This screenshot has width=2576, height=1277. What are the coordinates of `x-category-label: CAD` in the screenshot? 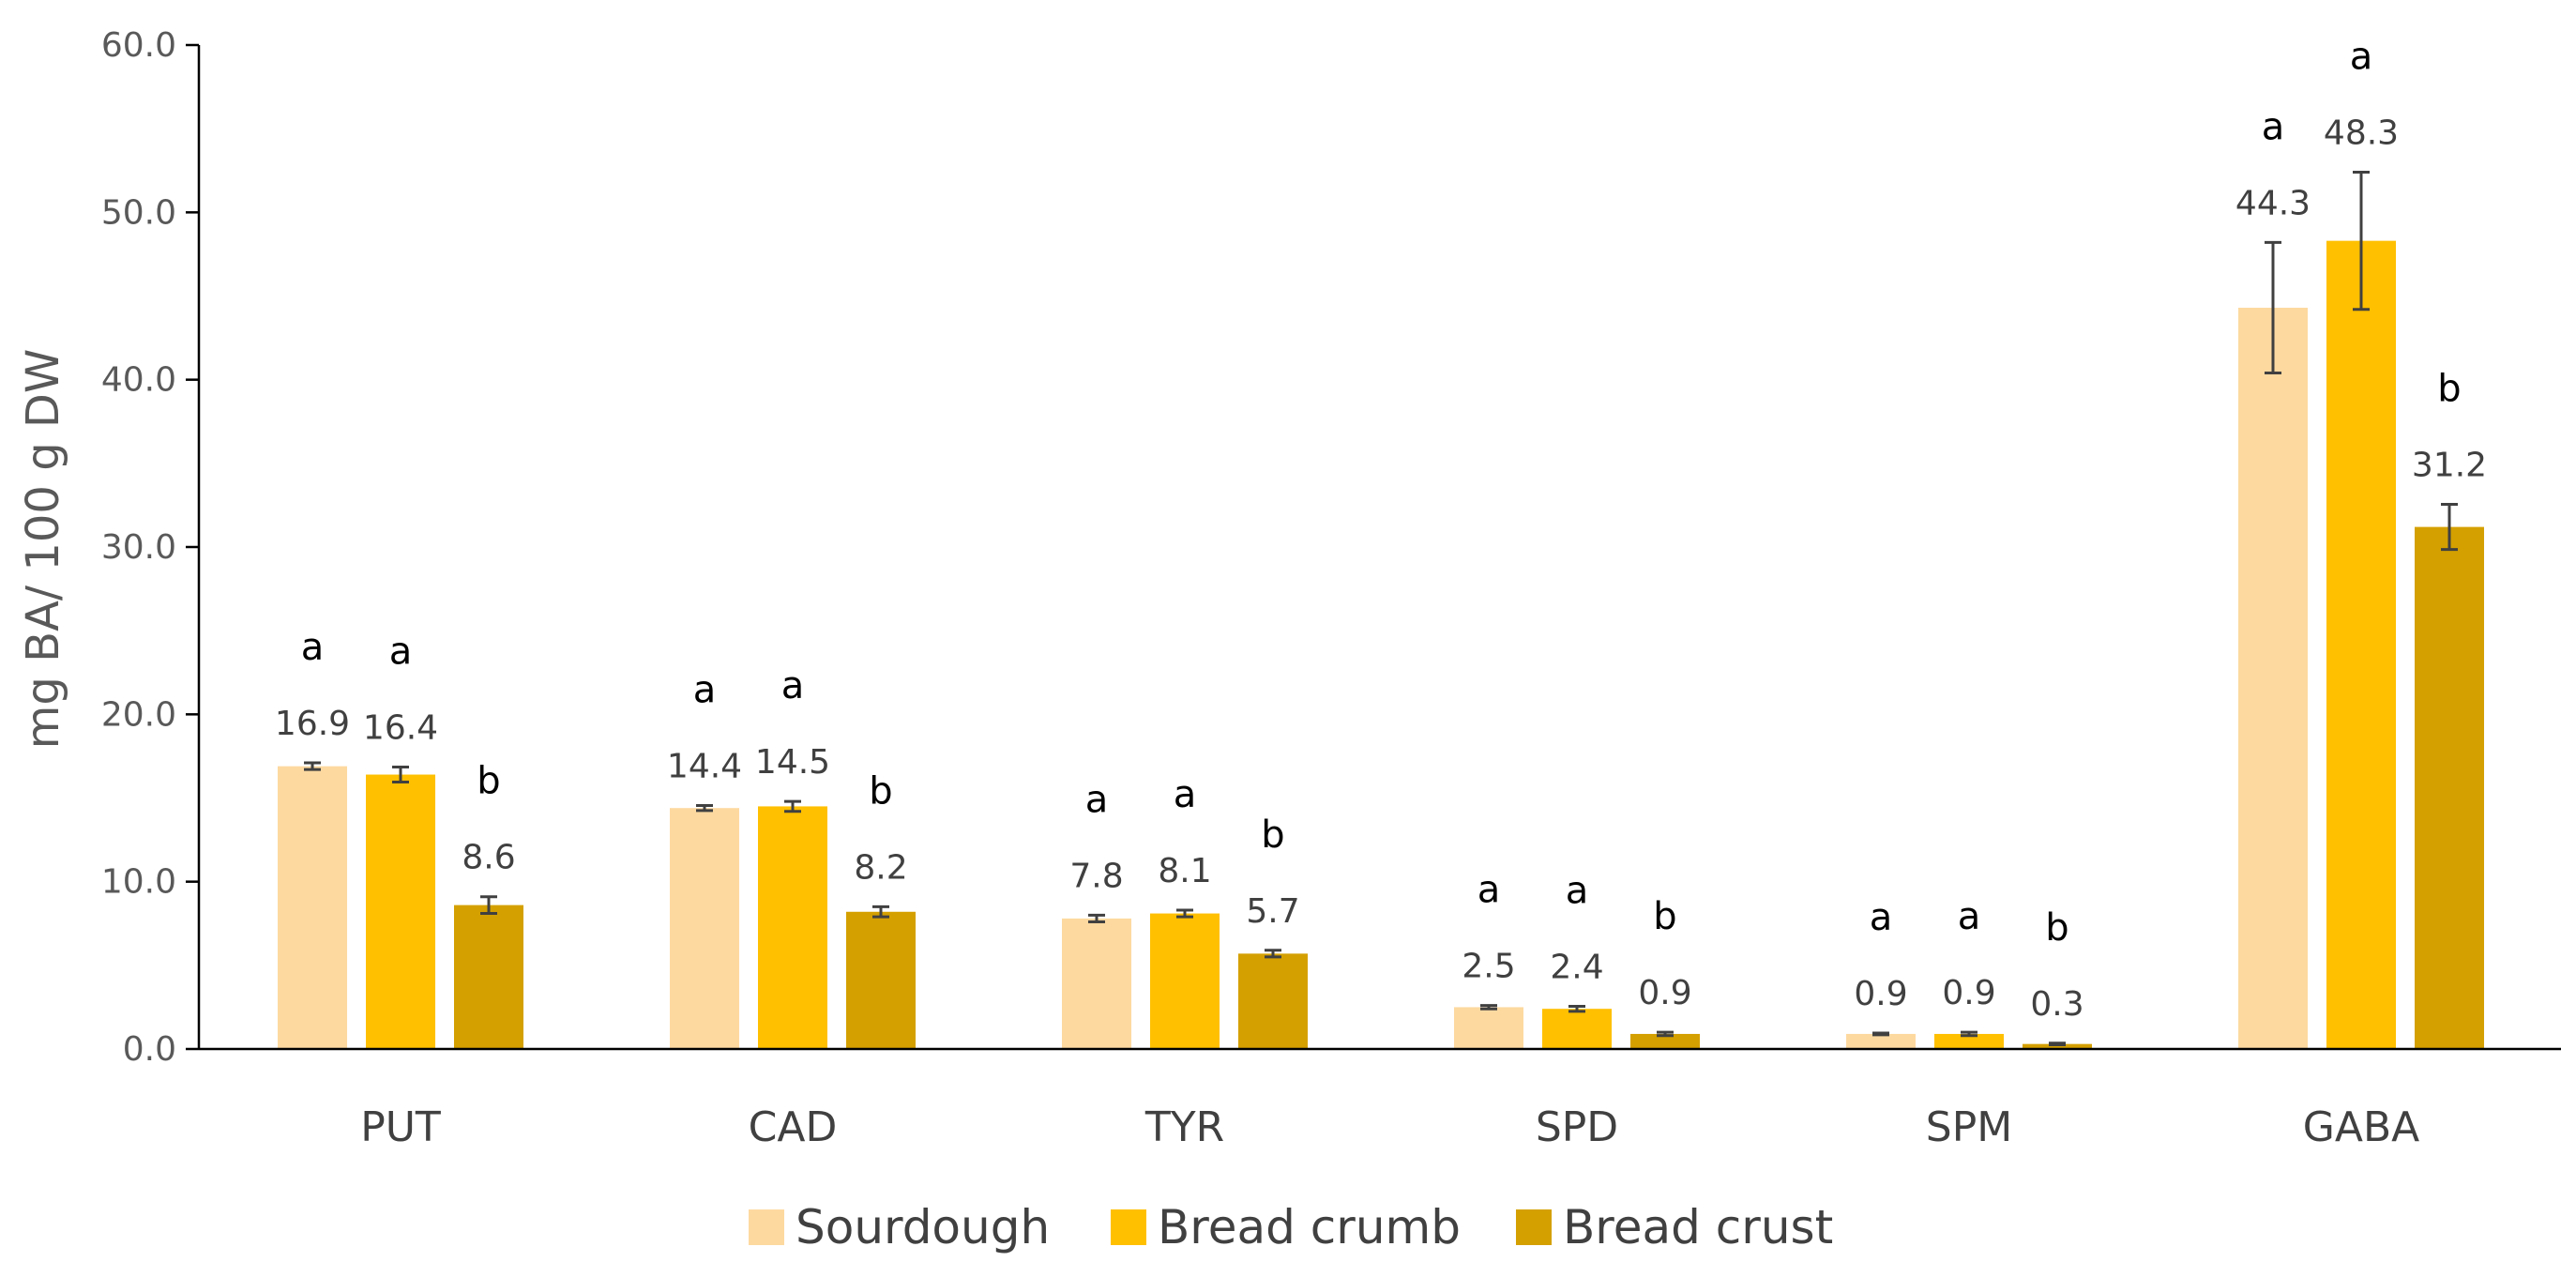 It's located at (793, 1127).